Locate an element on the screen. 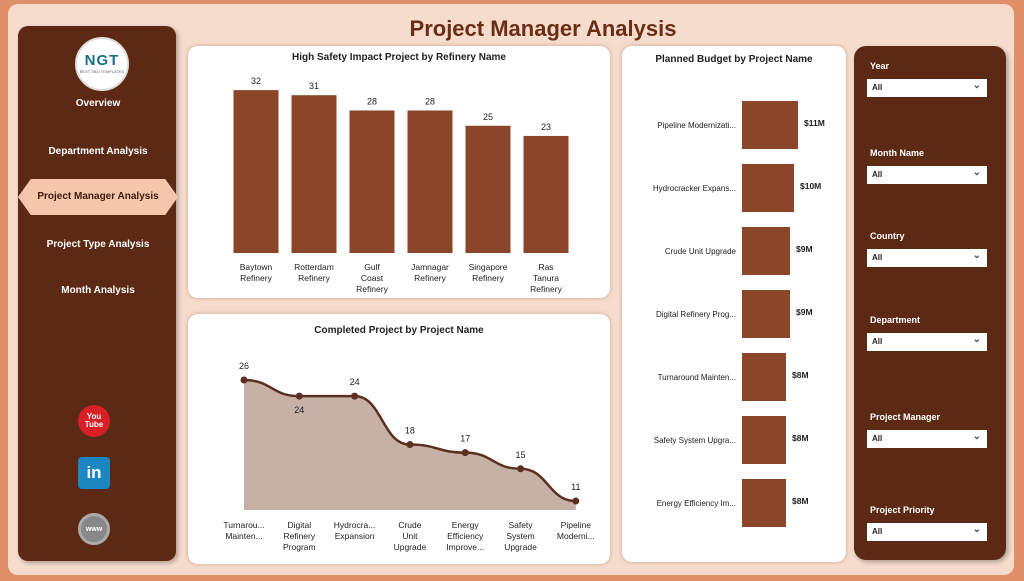 The height and width of the screenshot is (581, 1024). nav-department-analysis: Department Analysis is located at coordinates (98, 151).